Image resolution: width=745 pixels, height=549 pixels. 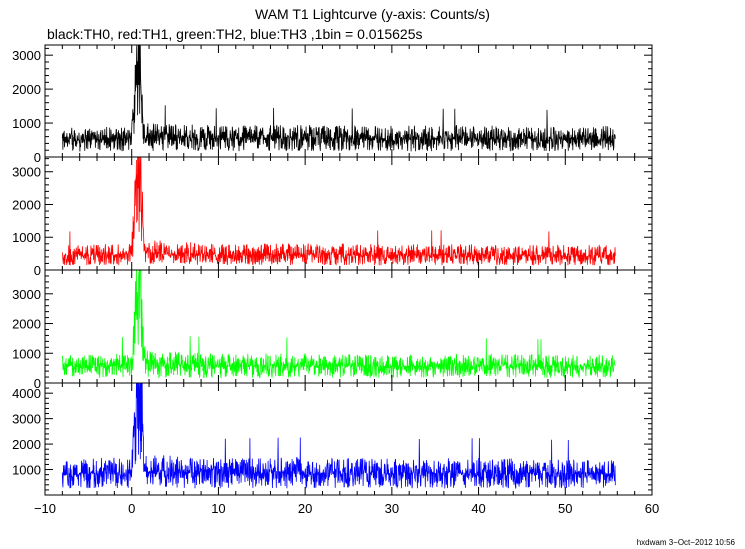 I want to click on x-tick-label: 20, so click(x=305, y=508).